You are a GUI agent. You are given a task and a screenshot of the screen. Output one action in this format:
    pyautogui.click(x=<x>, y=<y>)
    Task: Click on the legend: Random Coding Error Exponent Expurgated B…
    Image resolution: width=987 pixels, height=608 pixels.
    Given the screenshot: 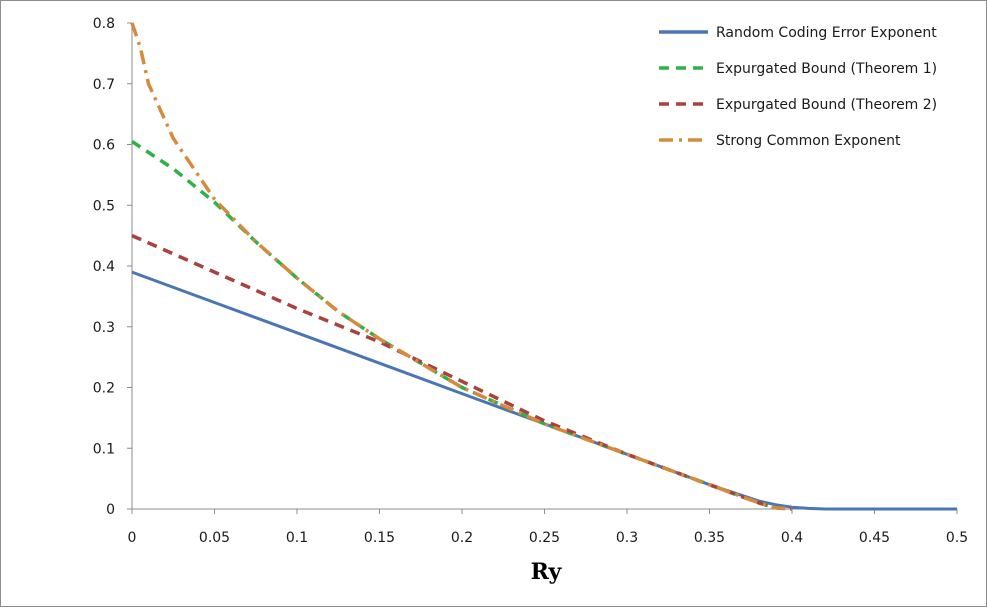 What is the action you would take?
    pyautogui.click(x=798, y=87)
    